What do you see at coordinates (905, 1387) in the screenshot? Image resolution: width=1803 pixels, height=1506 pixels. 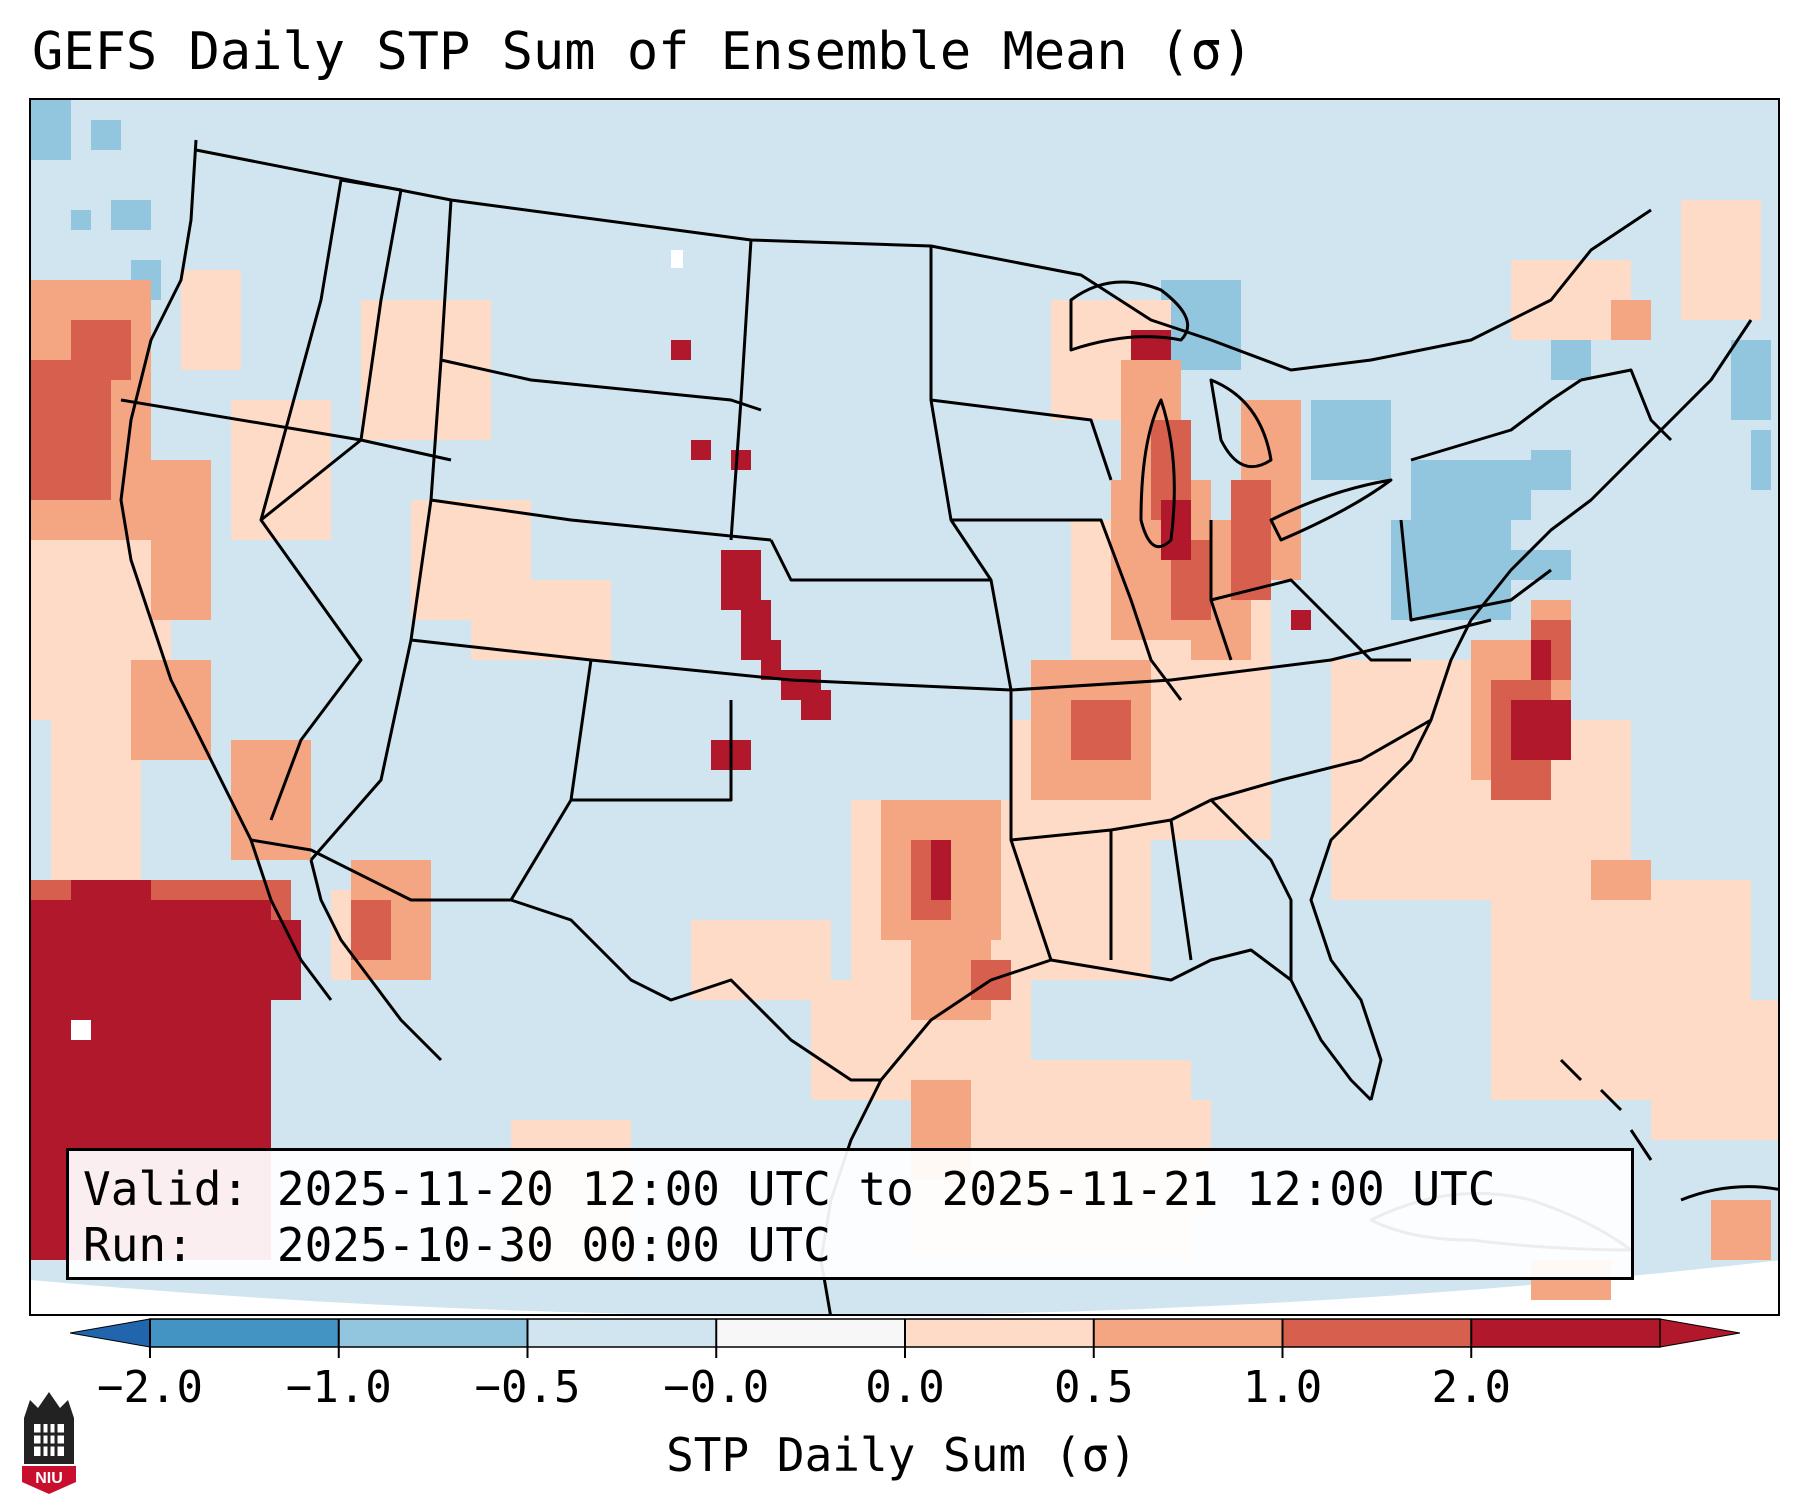 I see `colorbar-tick-label: 0.0` at bounding box center [905, 1387].